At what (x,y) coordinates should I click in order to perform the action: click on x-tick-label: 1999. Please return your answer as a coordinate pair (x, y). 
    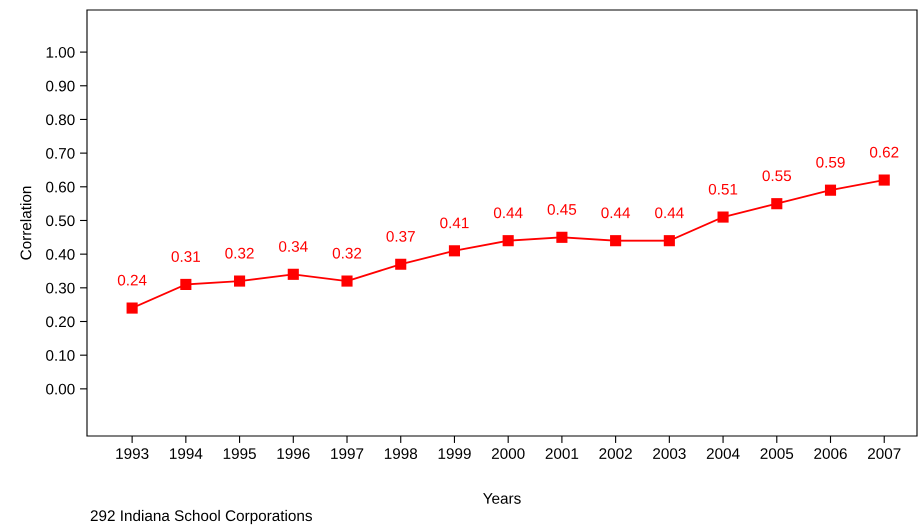
    Looking at the image, I should click on (454, 454).